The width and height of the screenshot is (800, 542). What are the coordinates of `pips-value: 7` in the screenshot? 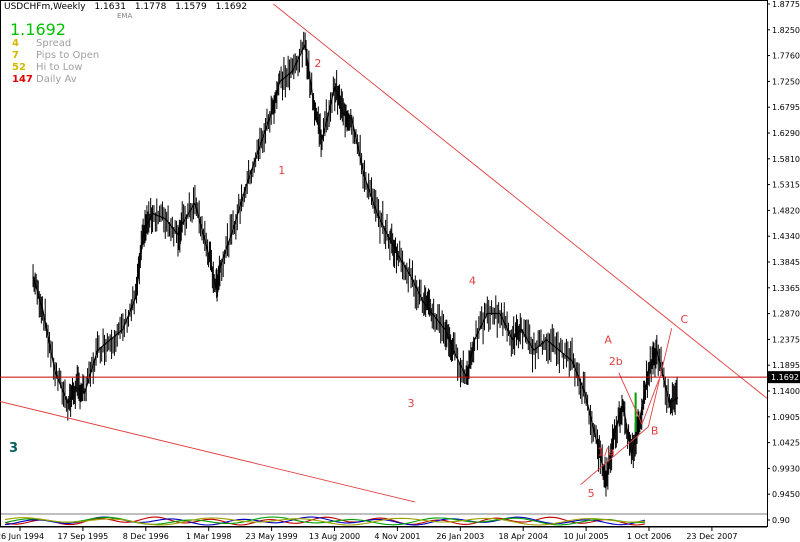 It's located at (15, 55).